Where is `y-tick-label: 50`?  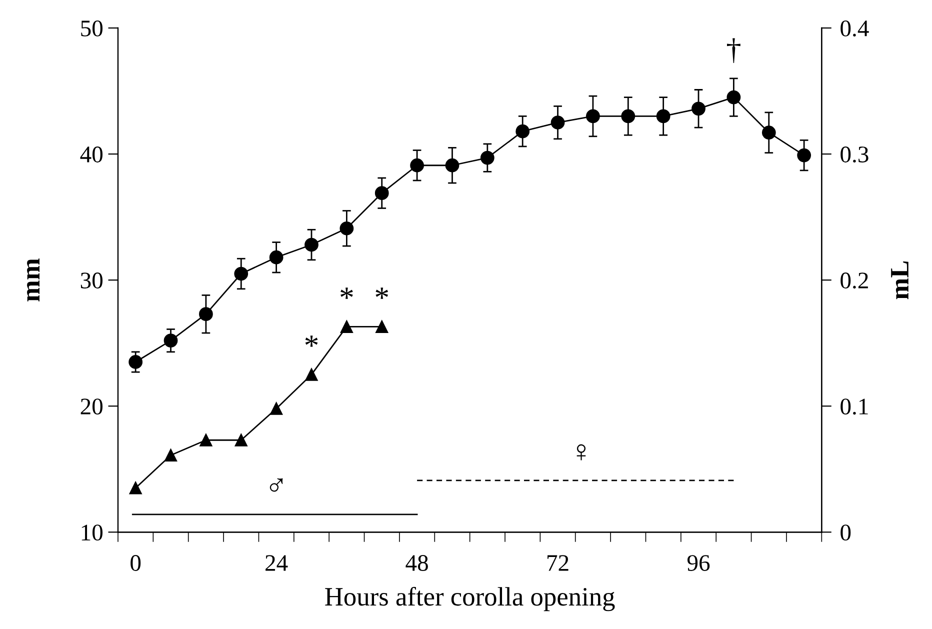 y-tick-label: 50 is located at coordinates (92, 28).